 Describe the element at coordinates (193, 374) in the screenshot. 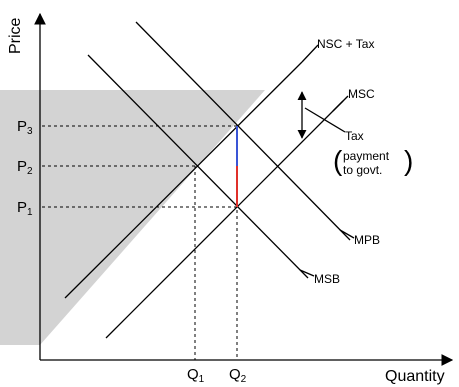

I see `q1-letter: Q` at that location.